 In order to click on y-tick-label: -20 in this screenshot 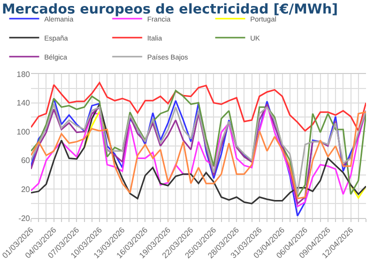, I will do `click(24, 218)`.